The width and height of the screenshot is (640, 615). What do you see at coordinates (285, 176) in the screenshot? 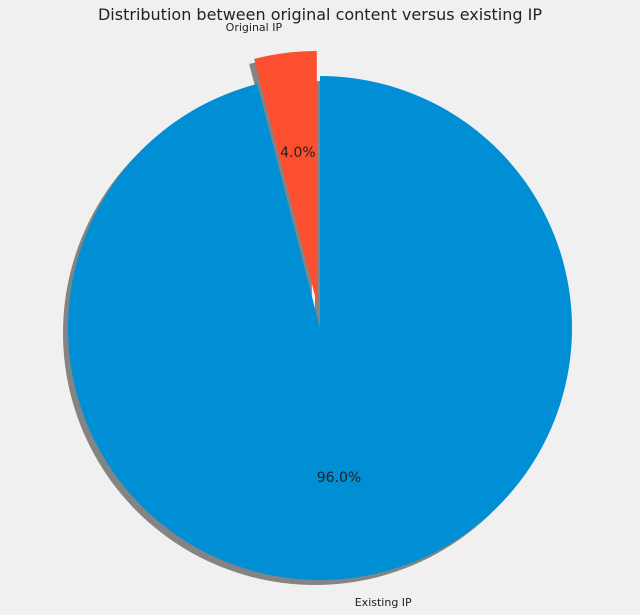
I see `pie-slice-original-ip` at bounding box center [285, 176].